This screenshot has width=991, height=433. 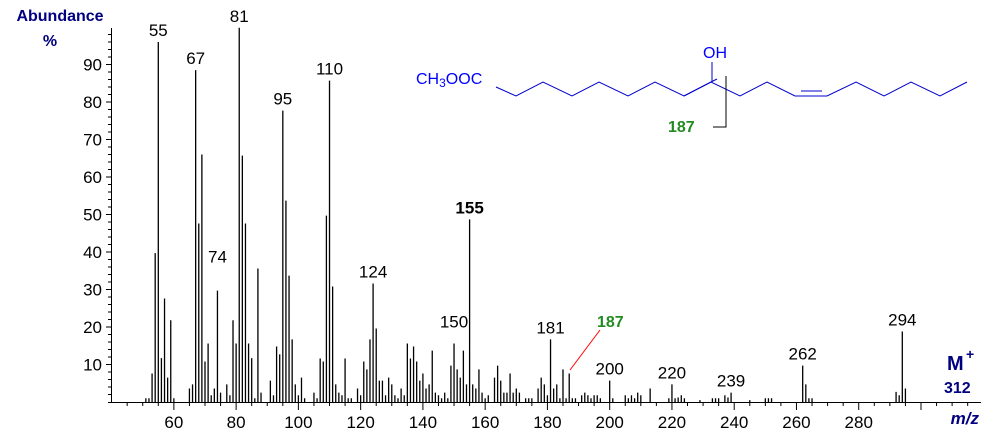 I want to click on carbon-chain, so click(x=606, y=87).